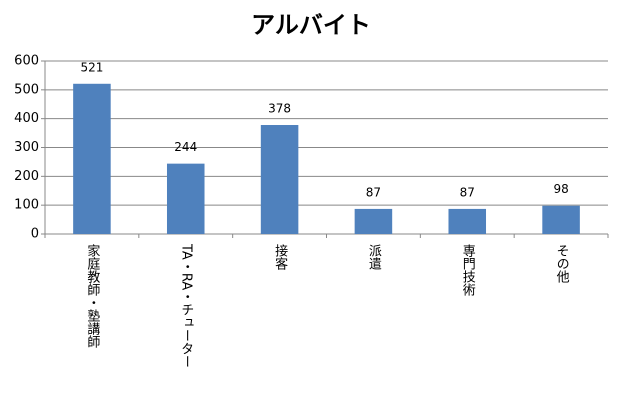 This screenshot has width=622, height=401. What do you see at coordinates (562, 264) in the screenshot?
I see `x-tick-label: その他` at bounding box center [562, 264].